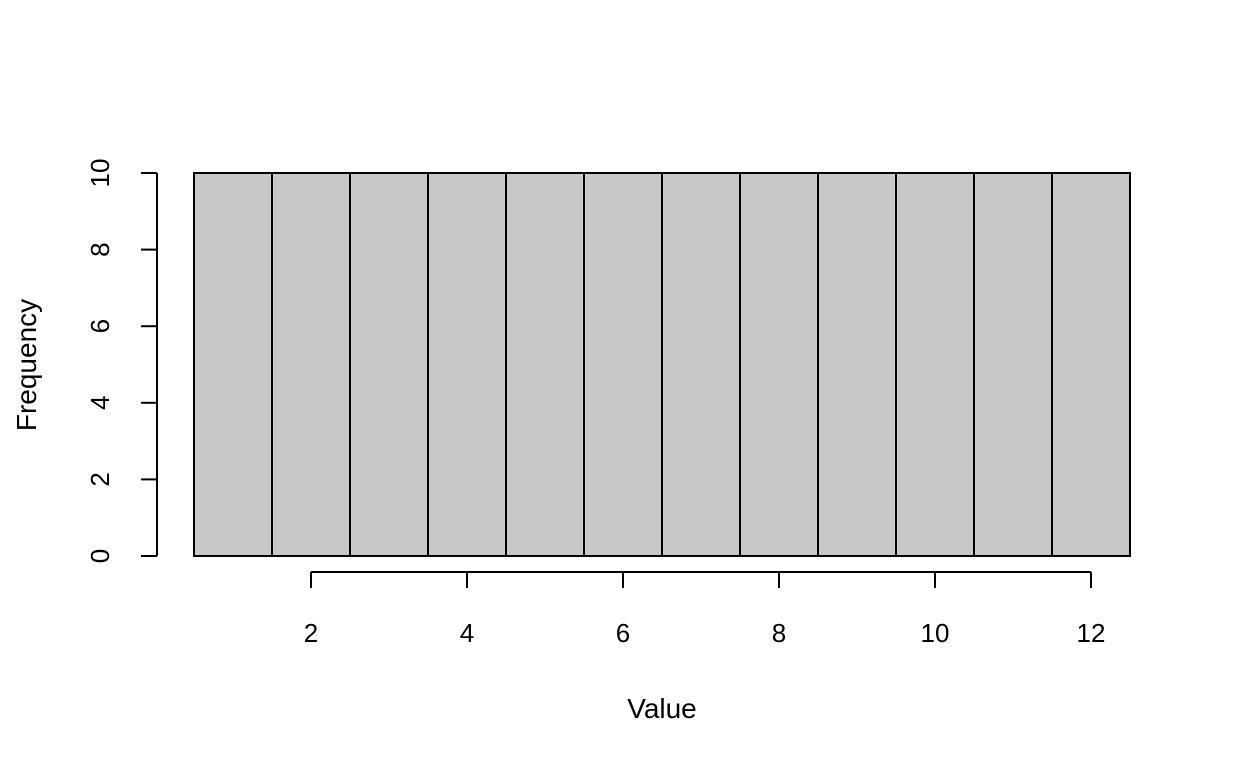 The image size is (1248, 768). I want to click on x-axis: 2 4 6 8 10 12, so click(705, 609).